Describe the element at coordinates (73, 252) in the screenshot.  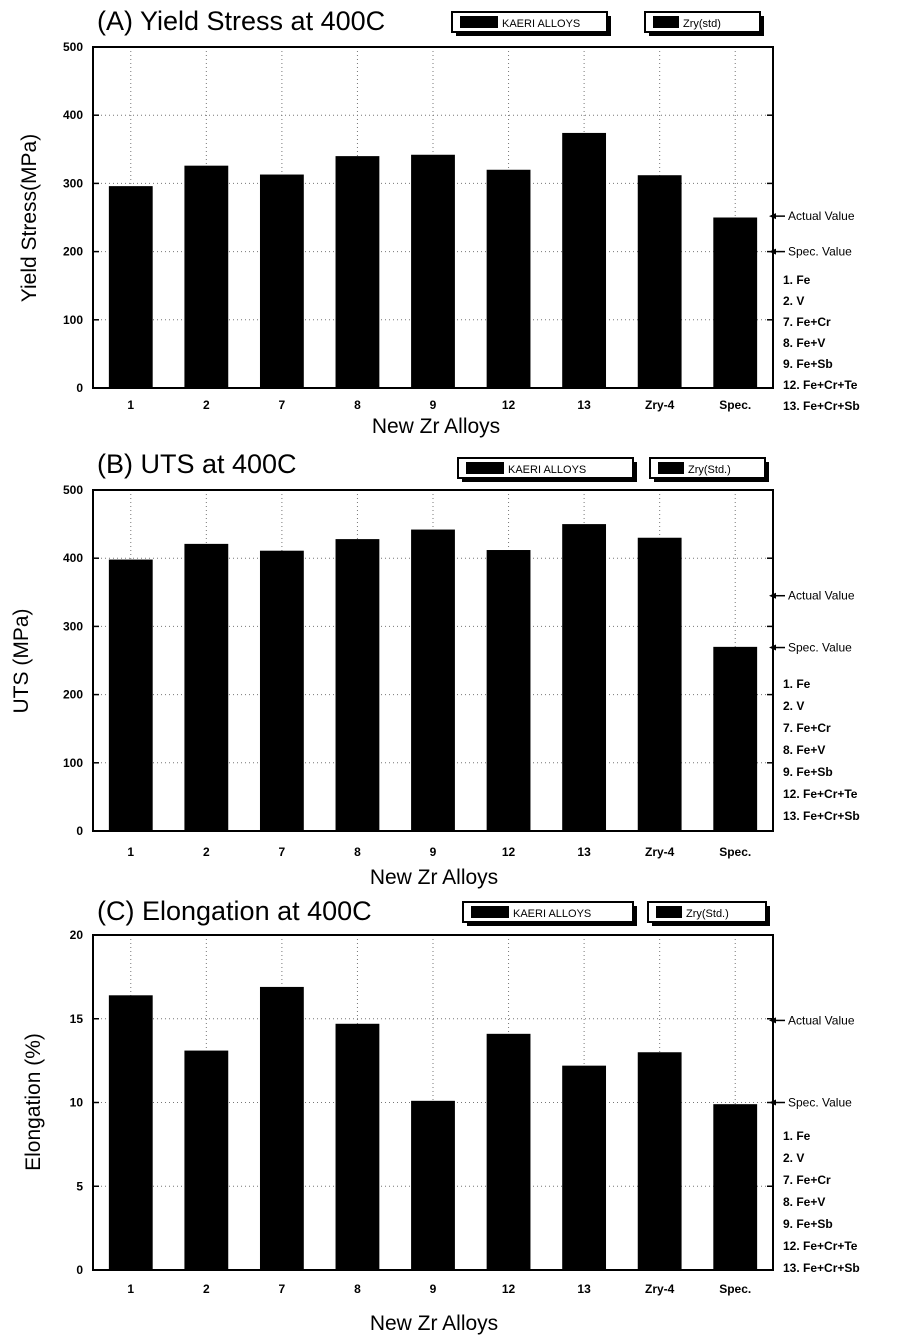
I see `y-tick-label: 200` at that location.